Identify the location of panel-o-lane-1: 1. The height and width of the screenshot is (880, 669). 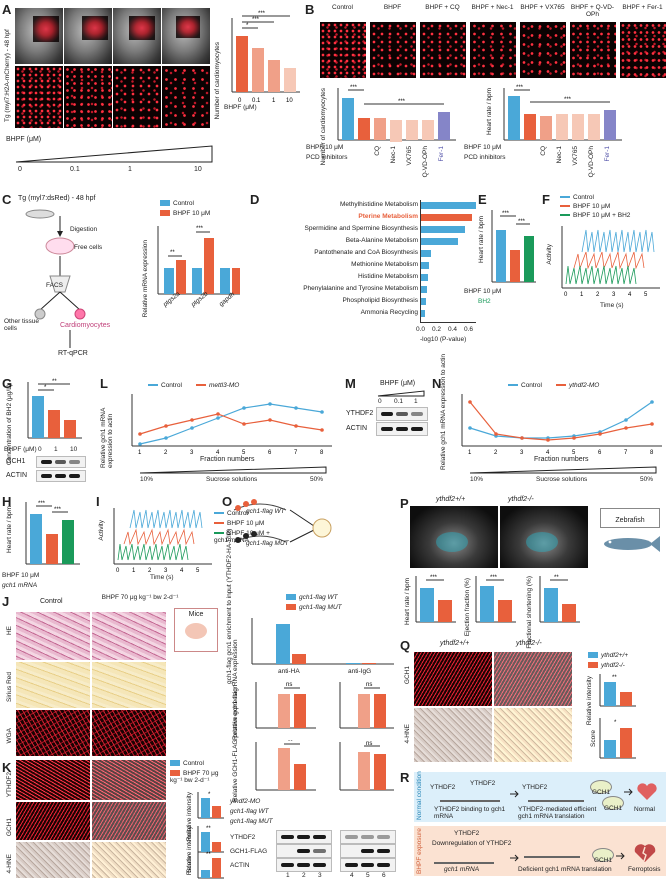
(288, 875).